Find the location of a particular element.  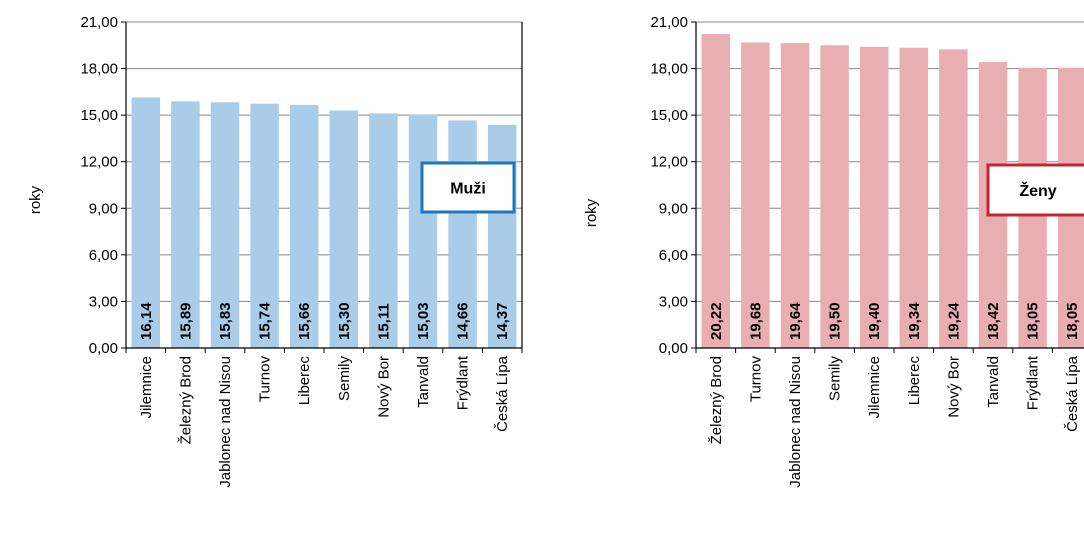

data-label: 15,83 is located at coordinates (225, 321).